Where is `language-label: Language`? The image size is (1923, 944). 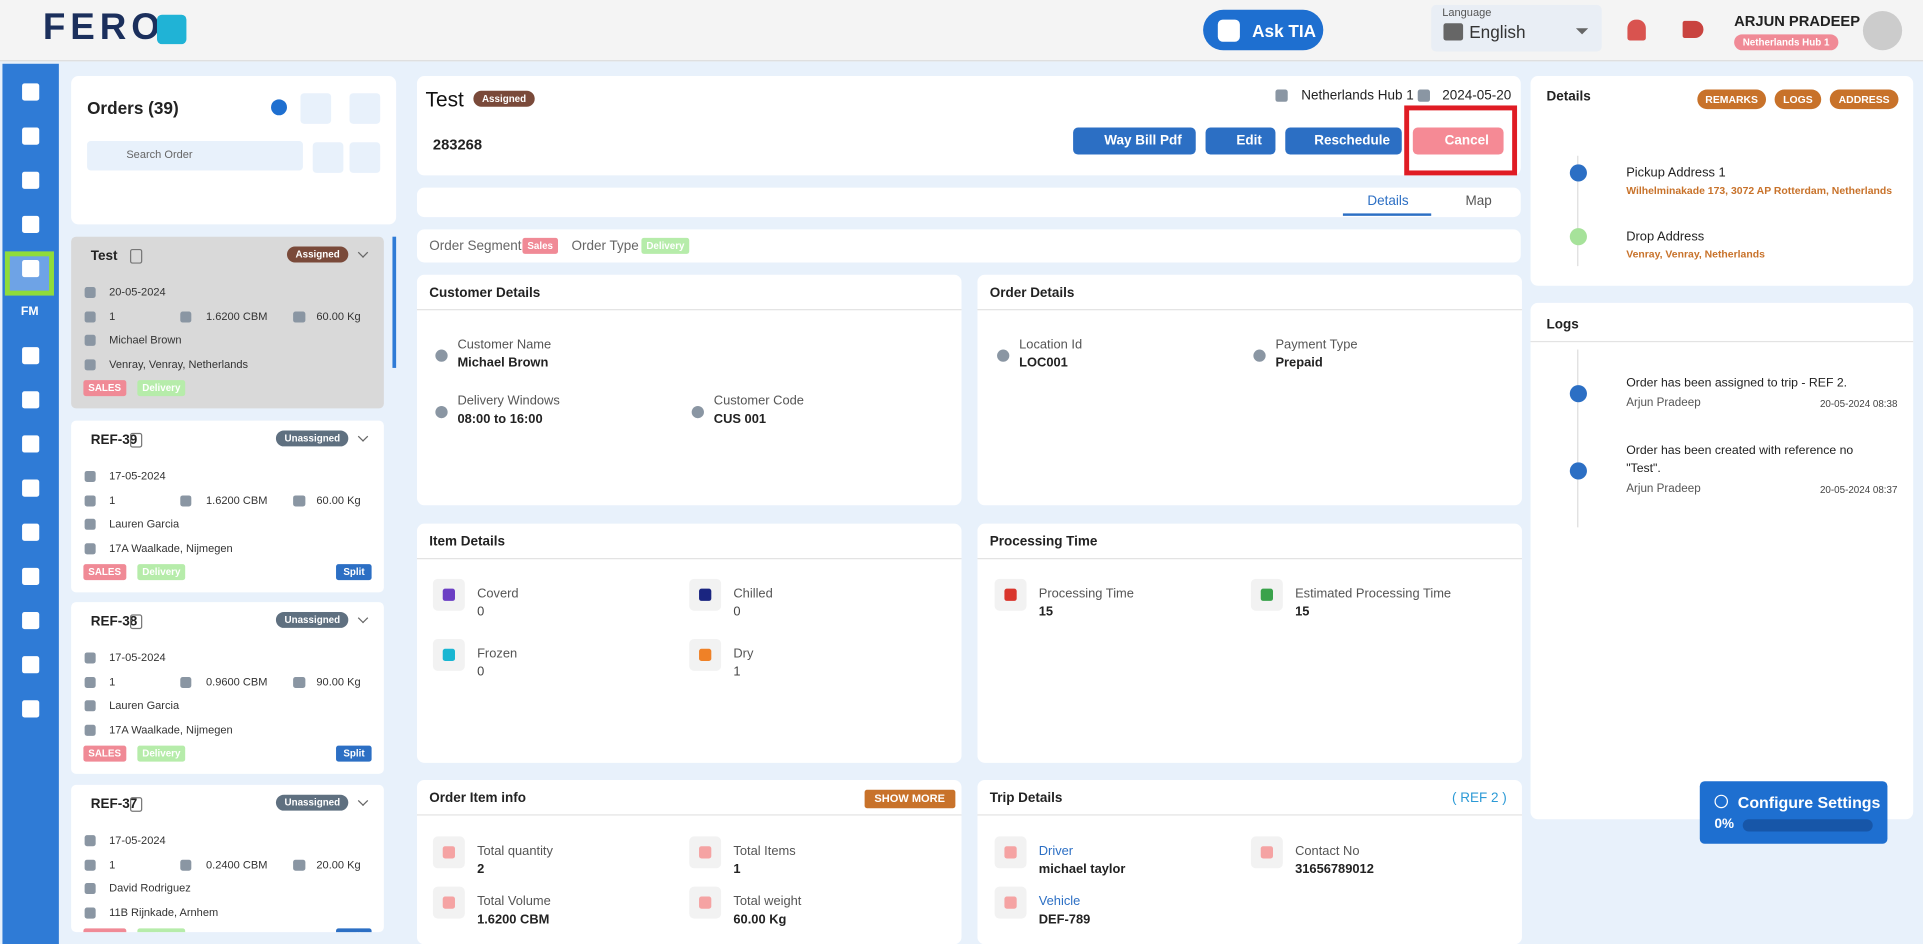
language-label: Language is located at coordinates (1467, 12).